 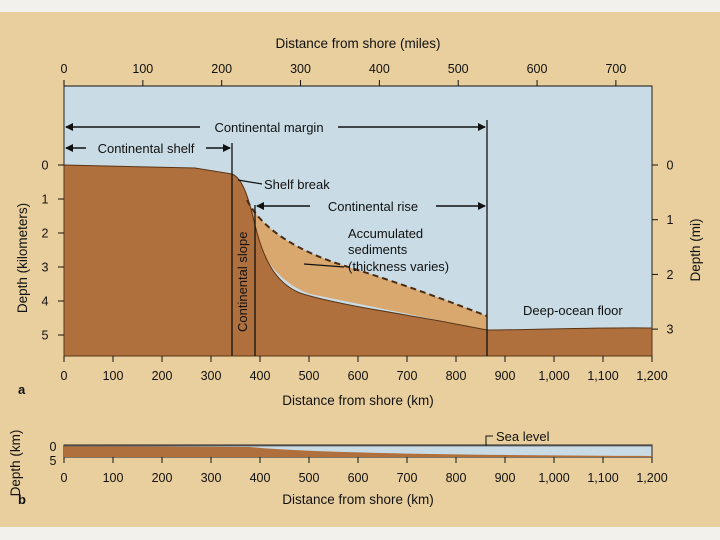 What do you see at coordinates (407, 478) in the screenshot?
I see `bottom-axis-b-tick-label: 700` at bounding box center [407, 478].